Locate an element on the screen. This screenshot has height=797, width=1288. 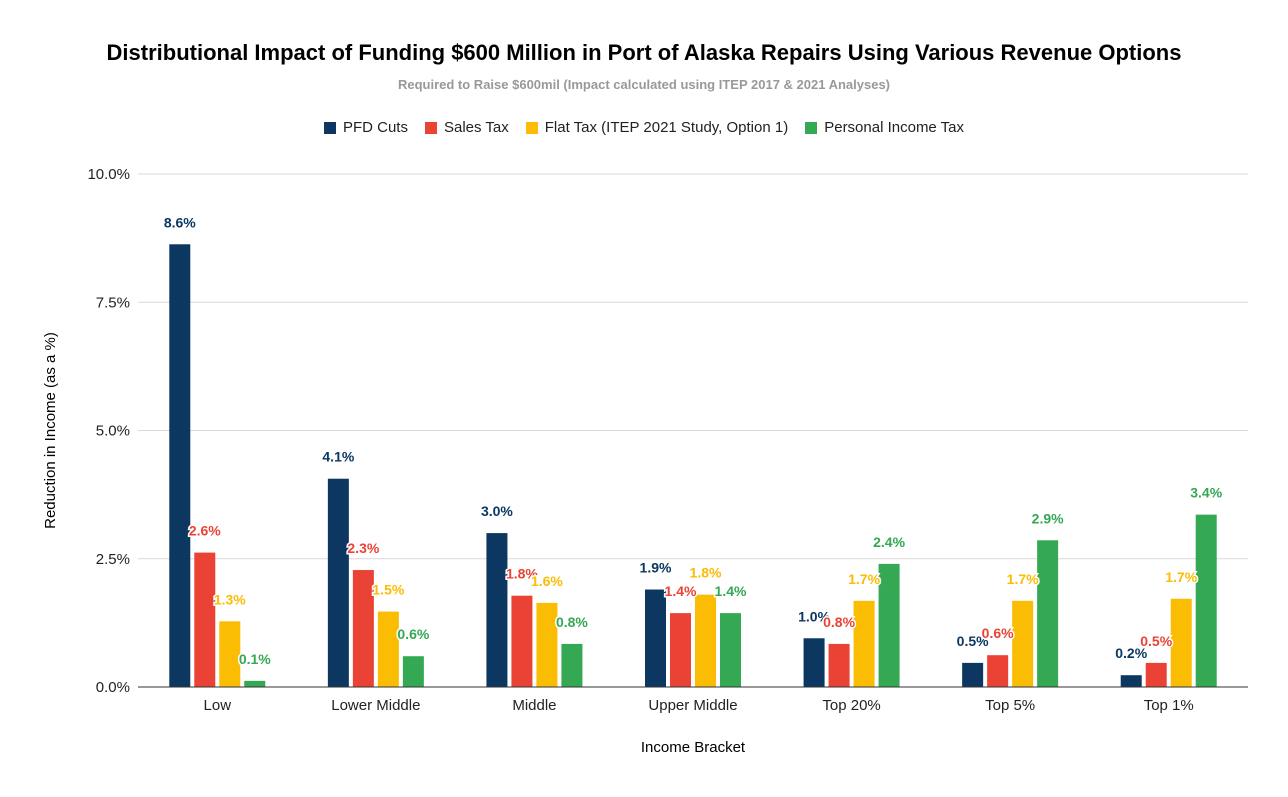
y-tick-label: 5.0% is located at coordinates (113, 431).